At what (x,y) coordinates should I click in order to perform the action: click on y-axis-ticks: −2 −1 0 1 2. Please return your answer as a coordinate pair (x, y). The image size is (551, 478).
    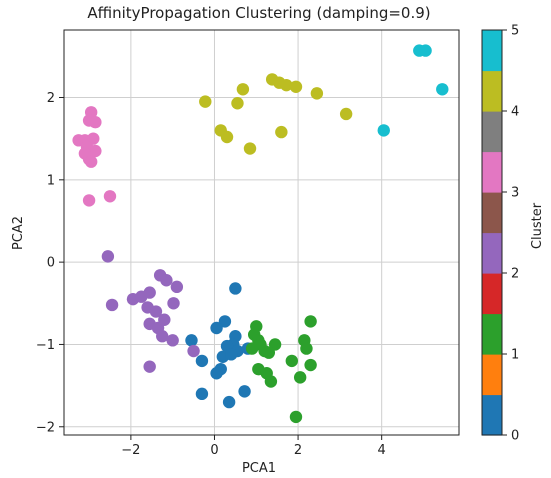
    Looking at the image, I should click on (50, 263).